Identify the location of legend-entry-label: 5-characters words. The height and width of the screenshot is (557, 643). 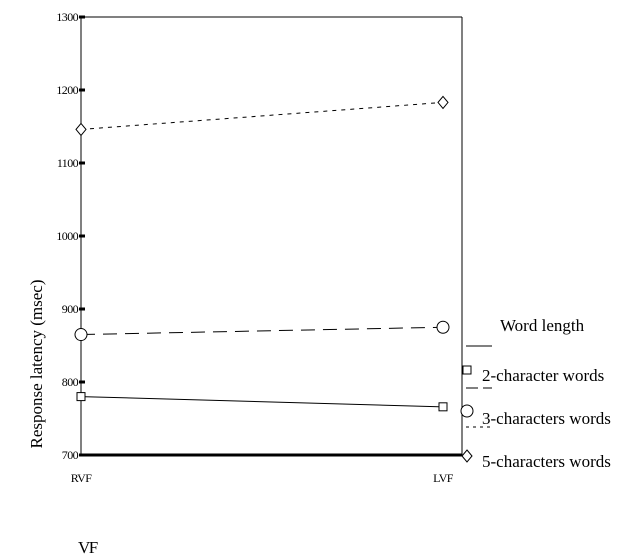
(546, 461).